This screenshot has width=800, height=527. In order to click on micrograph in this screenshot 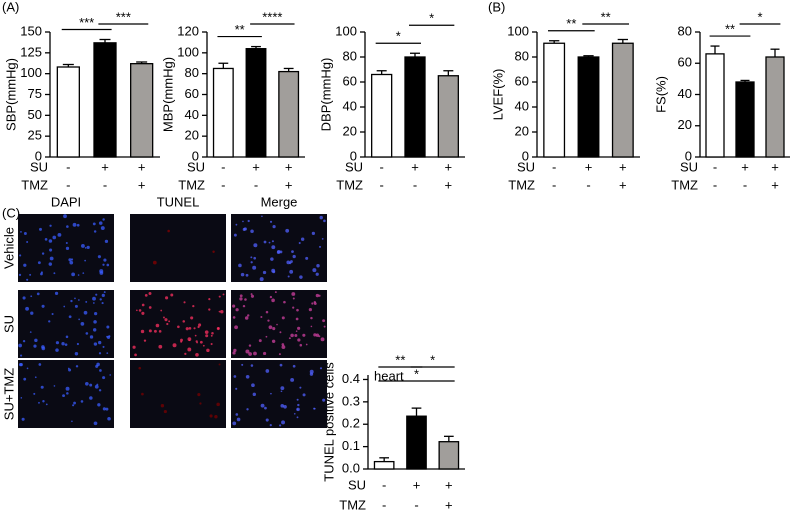, I will do `click(66, 324)`.